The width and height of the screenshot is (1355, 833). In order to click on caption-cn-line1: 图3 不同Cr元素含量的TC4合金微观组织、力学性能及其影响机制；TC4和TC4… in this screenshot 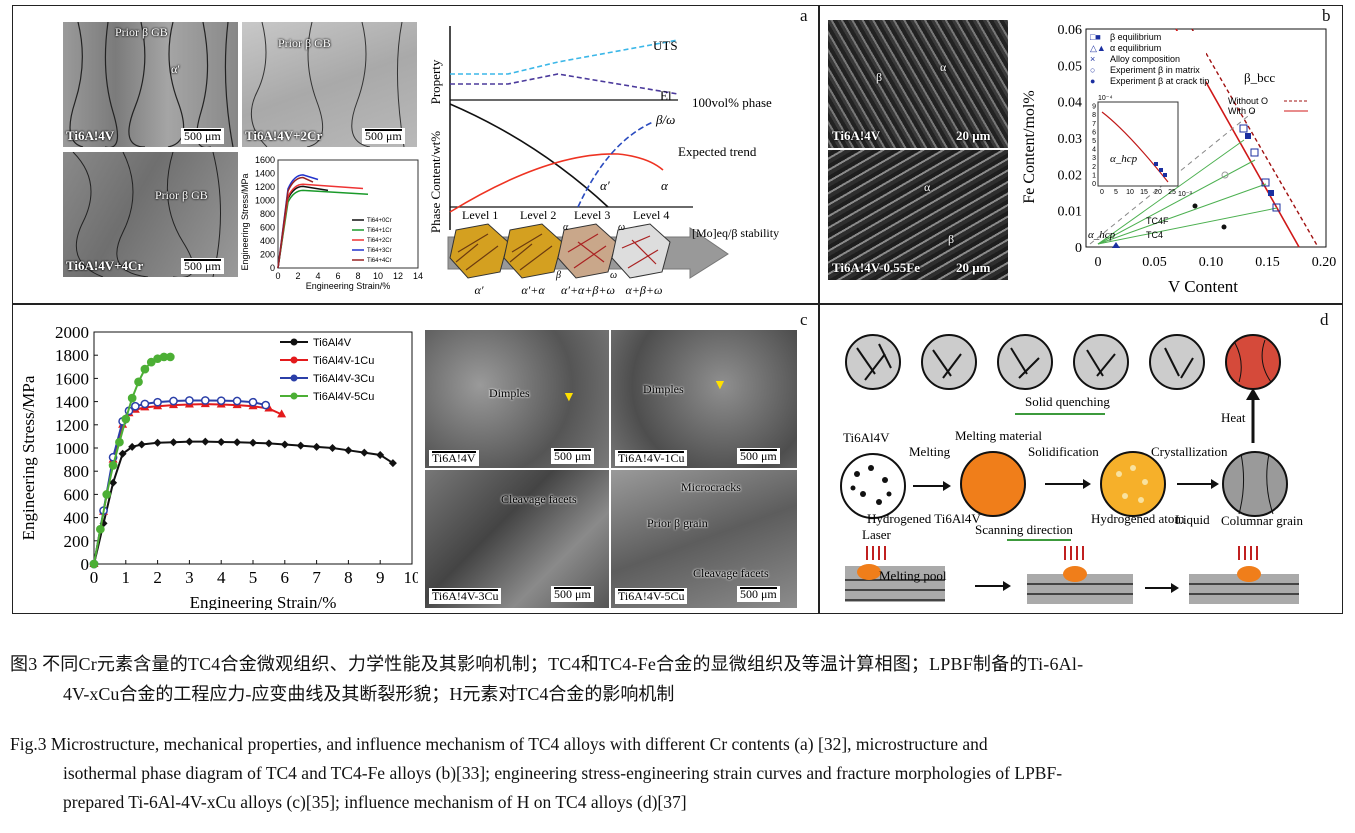, I will do `click(547, 664)`.